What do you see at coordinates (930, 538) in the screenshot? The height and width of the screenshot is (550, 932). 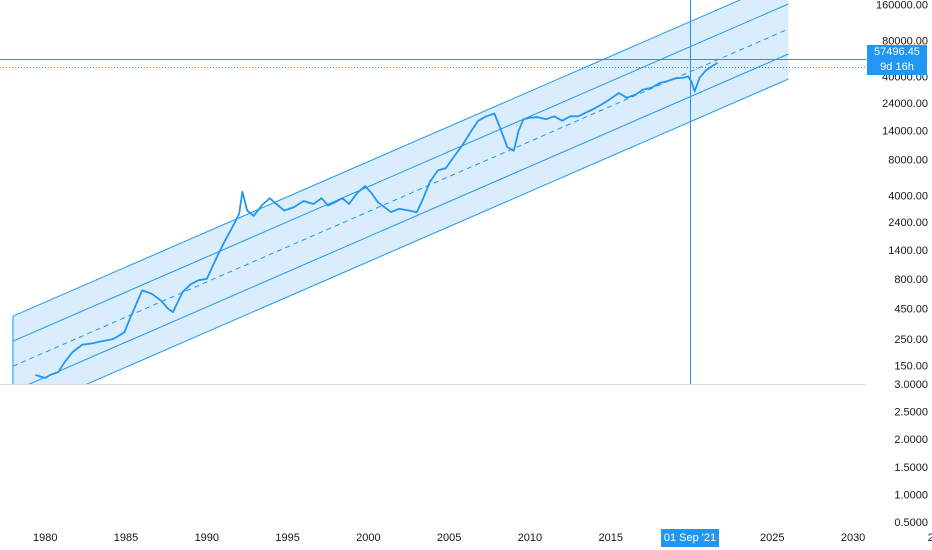 I see `time-tick-label: 20` at bounding box center [930, 538].